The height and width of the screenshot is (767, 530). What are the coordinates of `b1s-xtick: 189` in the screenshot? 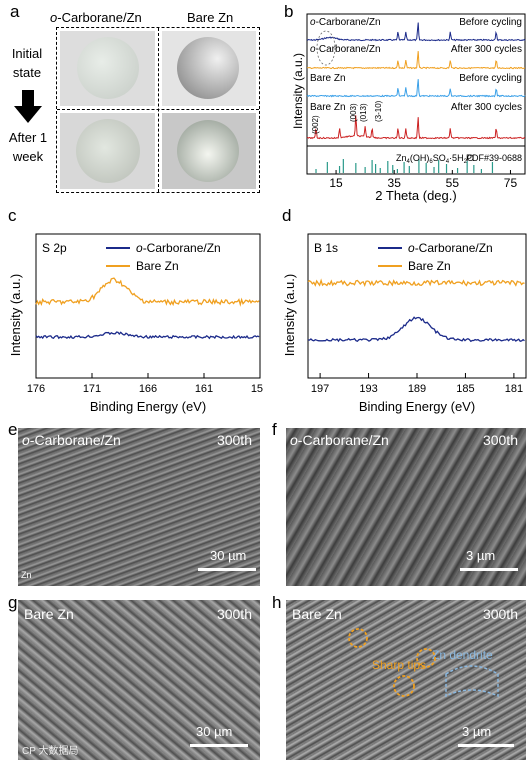 It's located at (417, 389).